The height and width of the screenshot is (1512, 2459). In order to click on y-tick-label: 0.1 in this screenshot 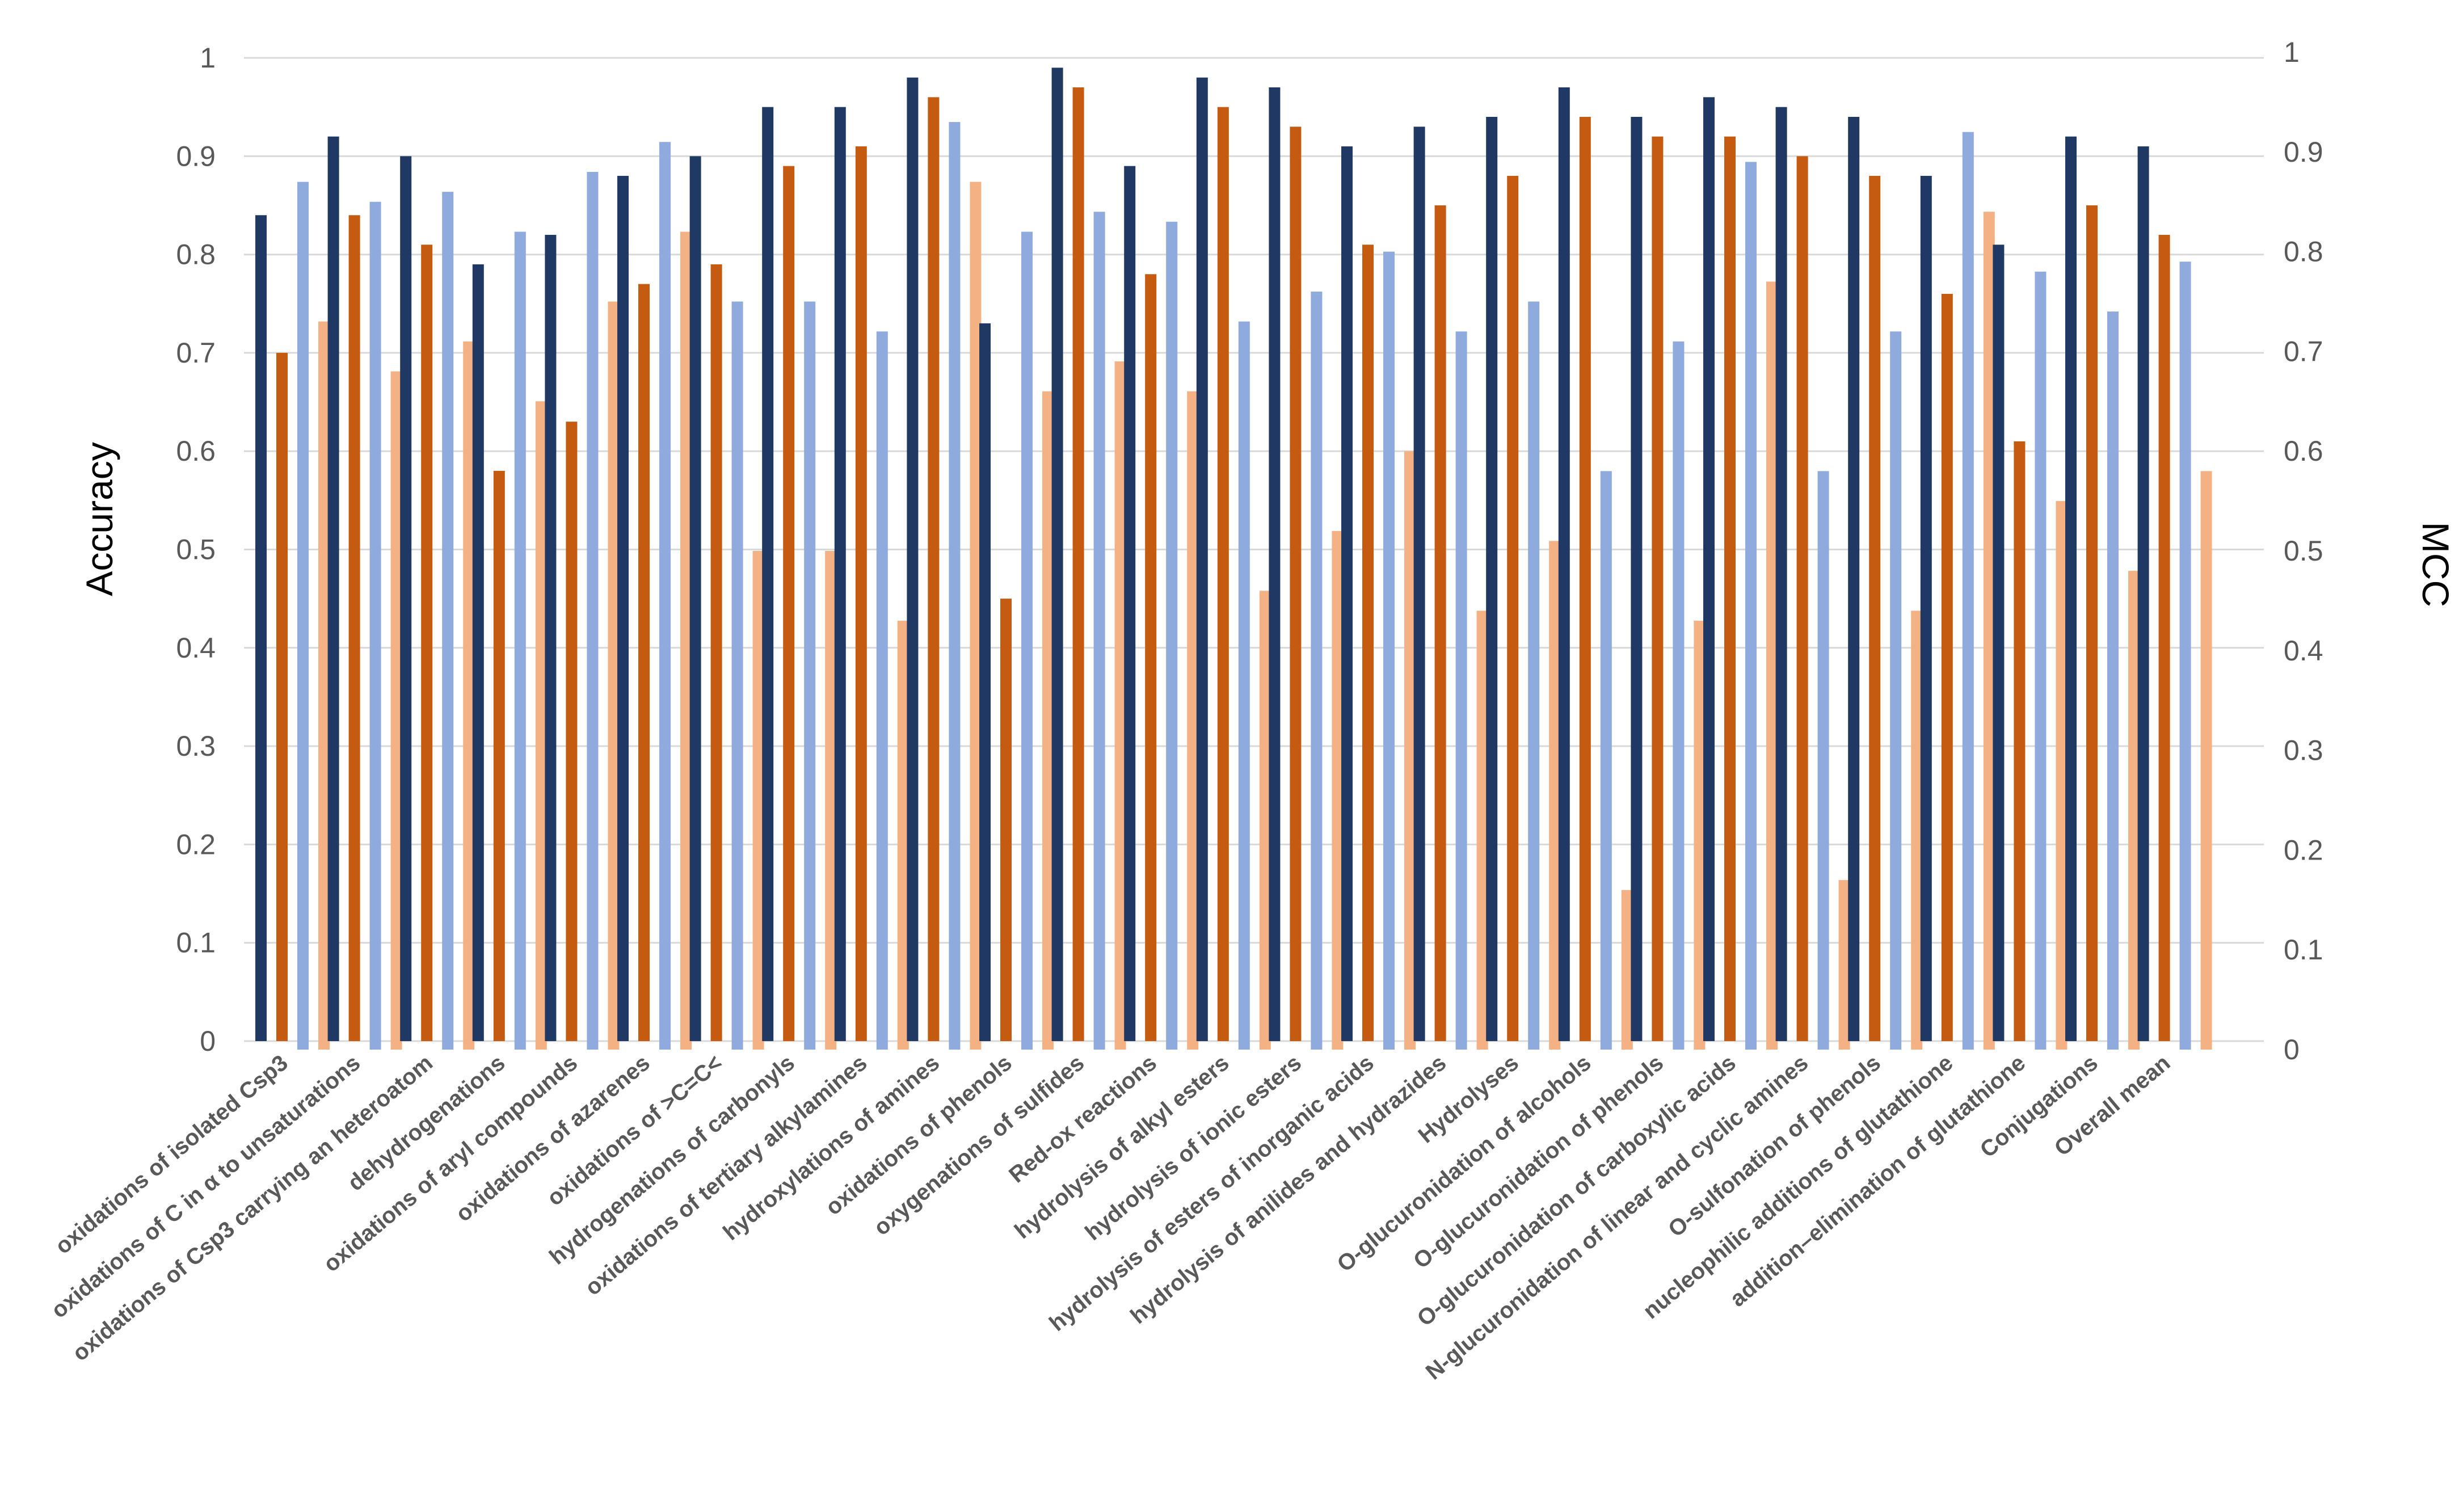, I will do `click(196, 943)`.